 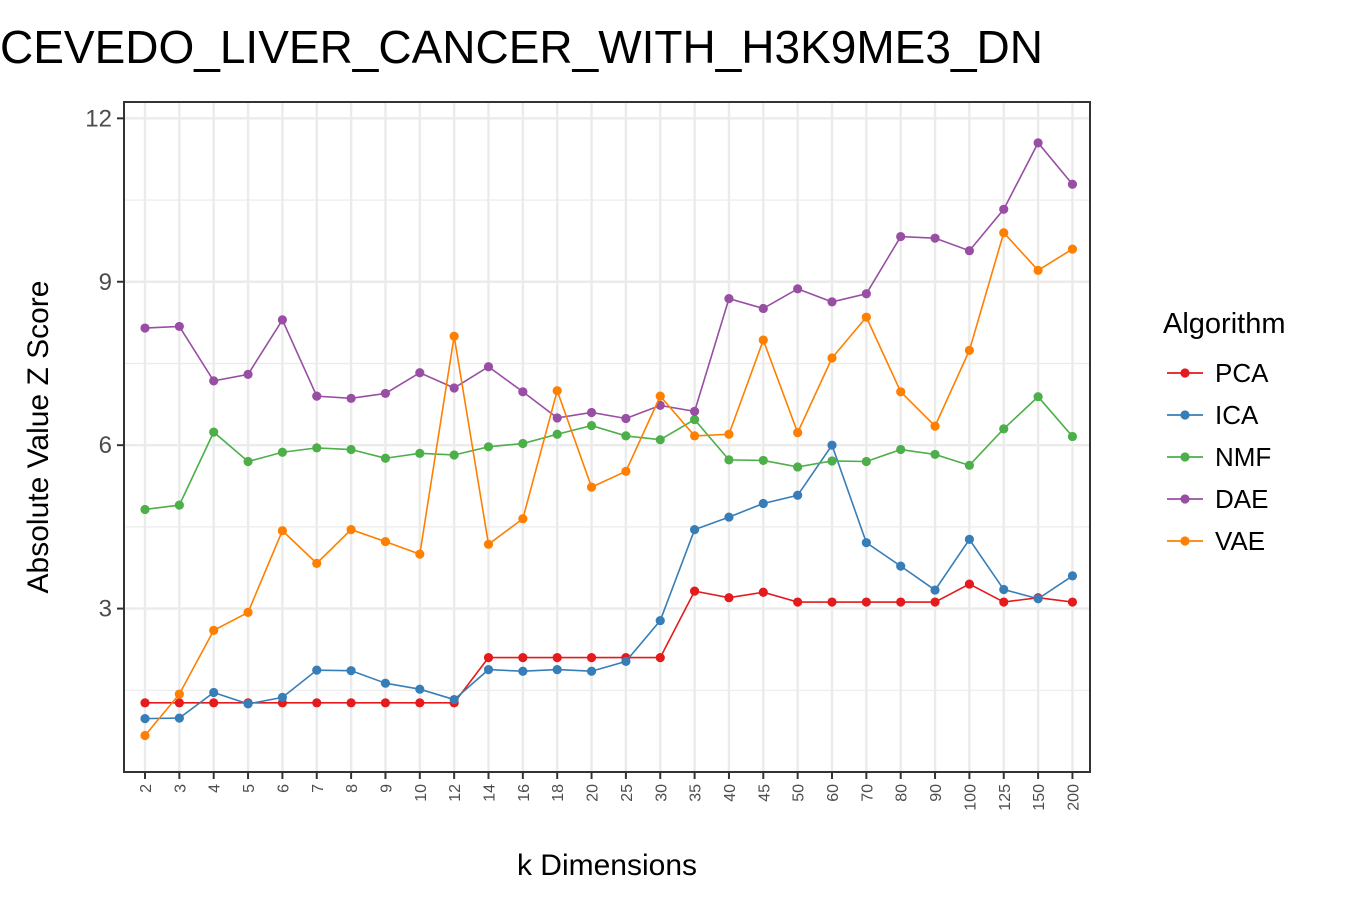 I want to click on legend-key-point-pca, so click(x=1185, y=373).